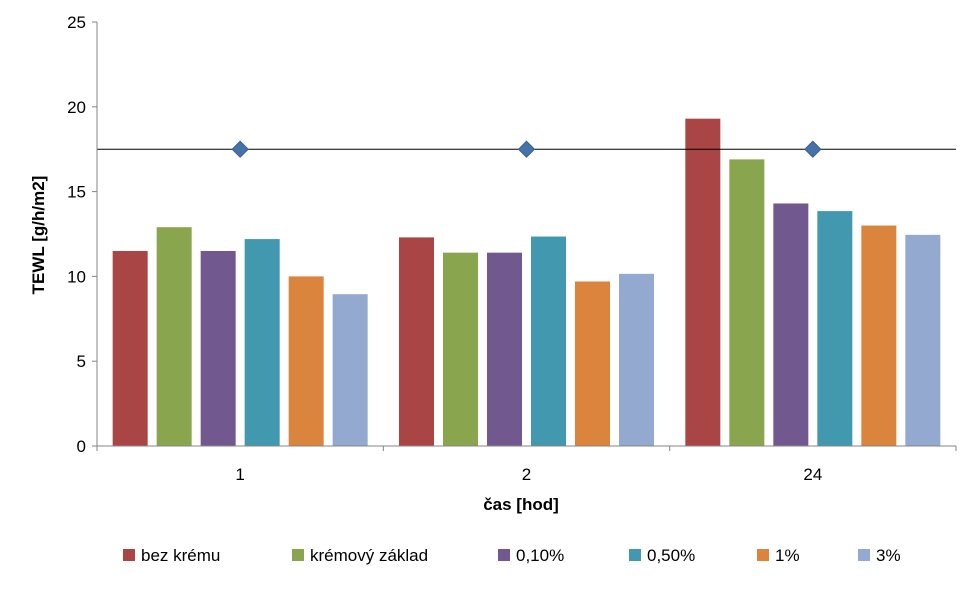 This screenshot has height=592, width=980. What do you see at coordinates (38, 235) in the screenshot?
I see `y-axis-title: TEWL [g/h/m2]` at bounding box center [38, 235].